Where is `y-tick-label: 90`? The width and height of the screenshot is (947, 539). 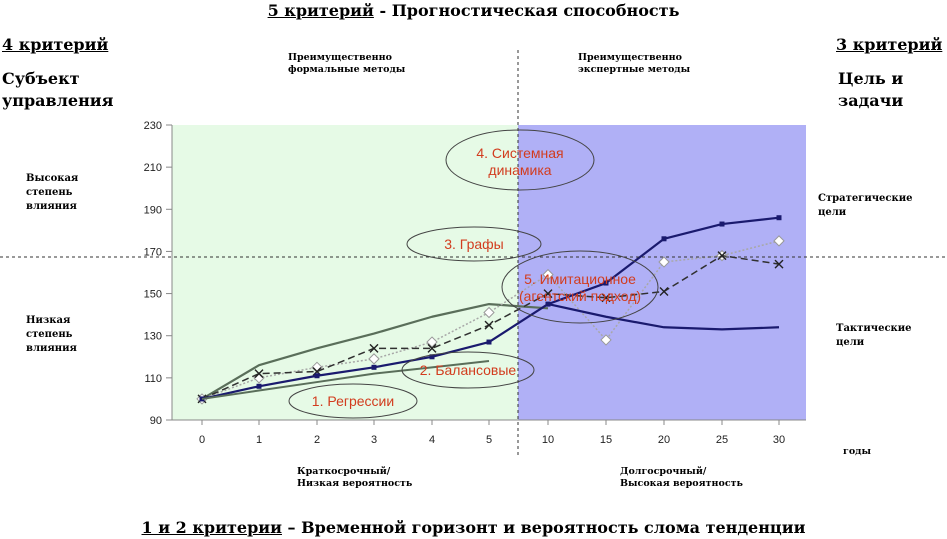 y-tick-label: 90 is located at coordinates (156, 421).